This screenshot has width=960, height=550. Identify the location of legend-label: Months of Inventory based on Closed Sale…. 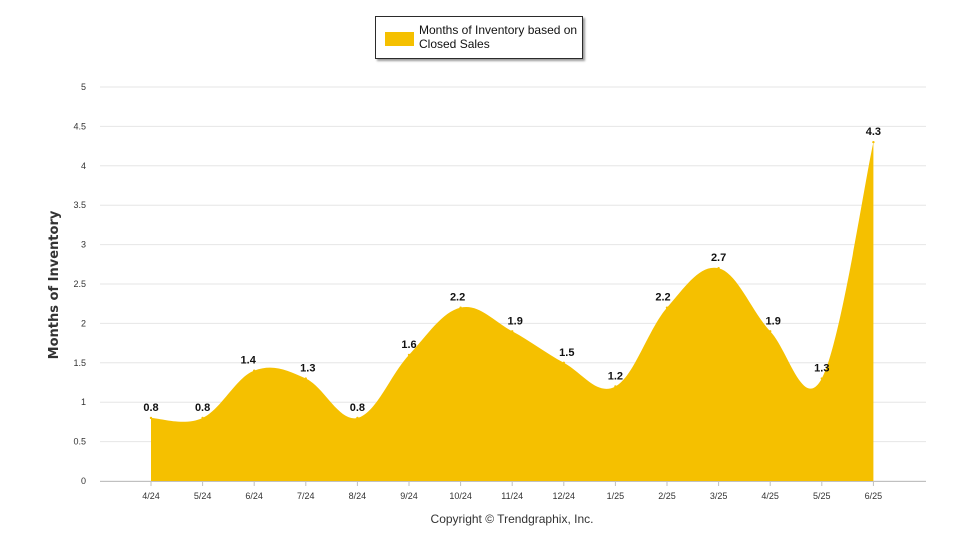
(498, 37).